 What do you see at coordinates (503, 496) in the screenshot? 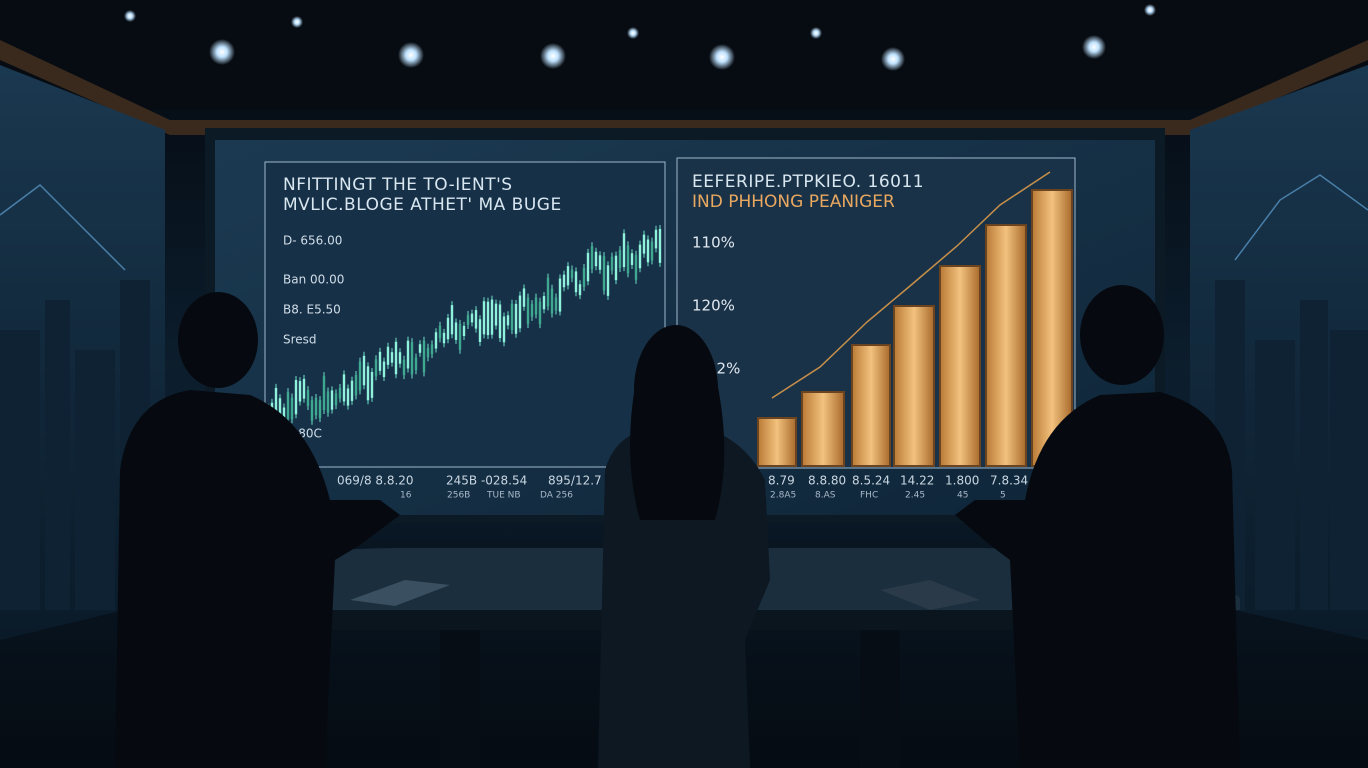
I see `x-sublabel: TUE NB` at bounding box center [503, 496].